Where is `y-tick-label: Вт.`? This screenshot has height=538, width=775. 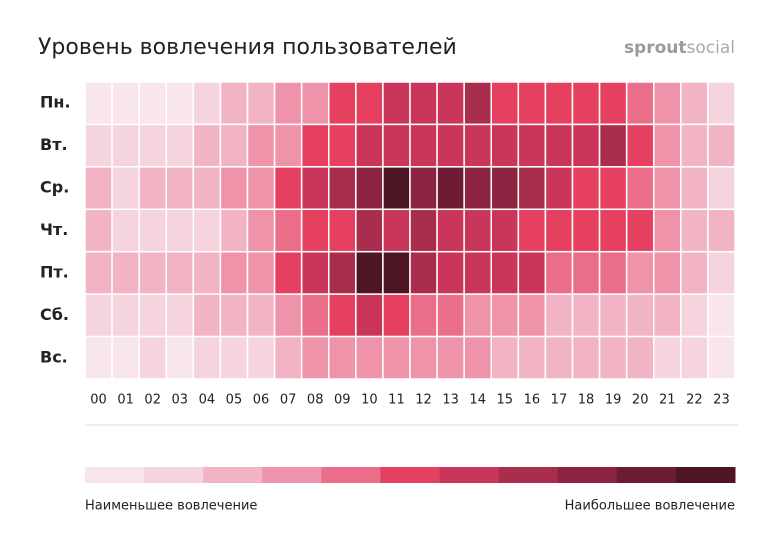 y-tick-label: Вт. is located at coordinates (54, 144).